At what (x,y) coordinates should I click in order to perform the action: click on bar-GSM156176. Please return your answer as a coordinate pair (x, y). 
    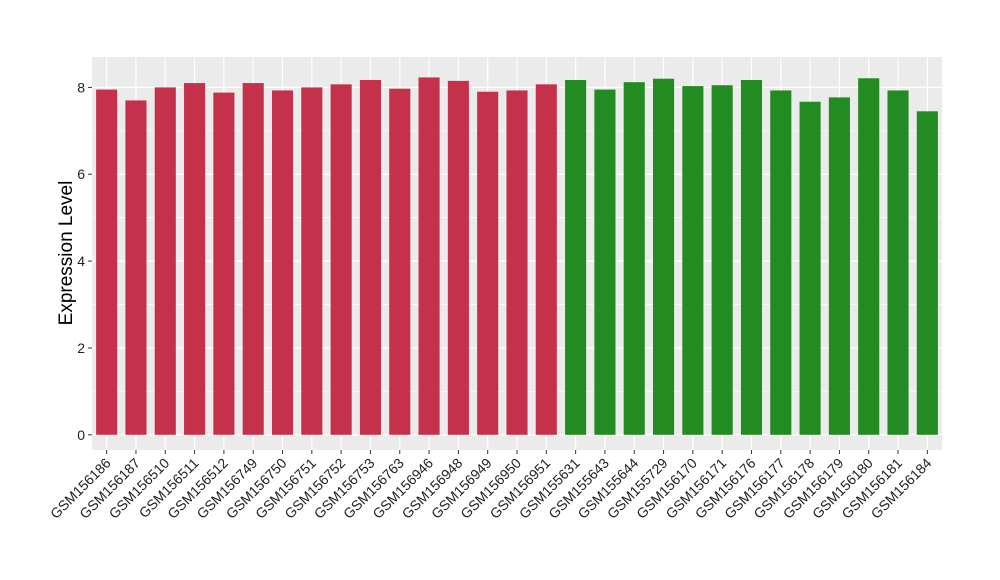
    Looking at the image, I should click on (751, 257).